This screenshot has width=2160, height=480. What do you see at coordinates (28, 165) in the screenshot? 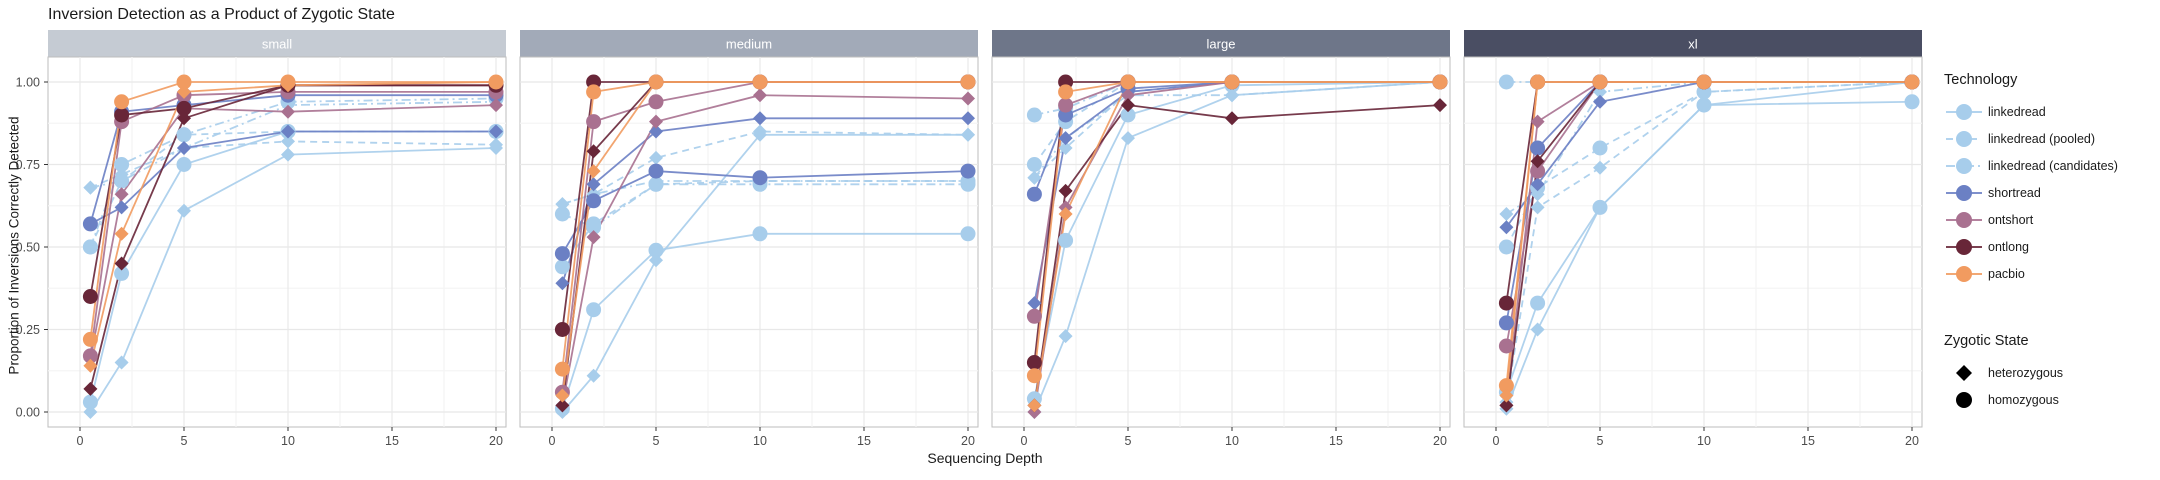
I see `y-tick-label: 0.75` at bounding box center [28, 165].